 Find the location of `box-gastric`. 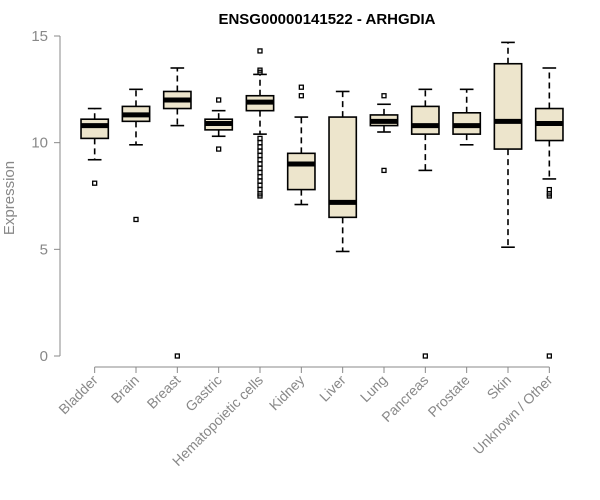

box-gastric is located at coordinates (219, 124).